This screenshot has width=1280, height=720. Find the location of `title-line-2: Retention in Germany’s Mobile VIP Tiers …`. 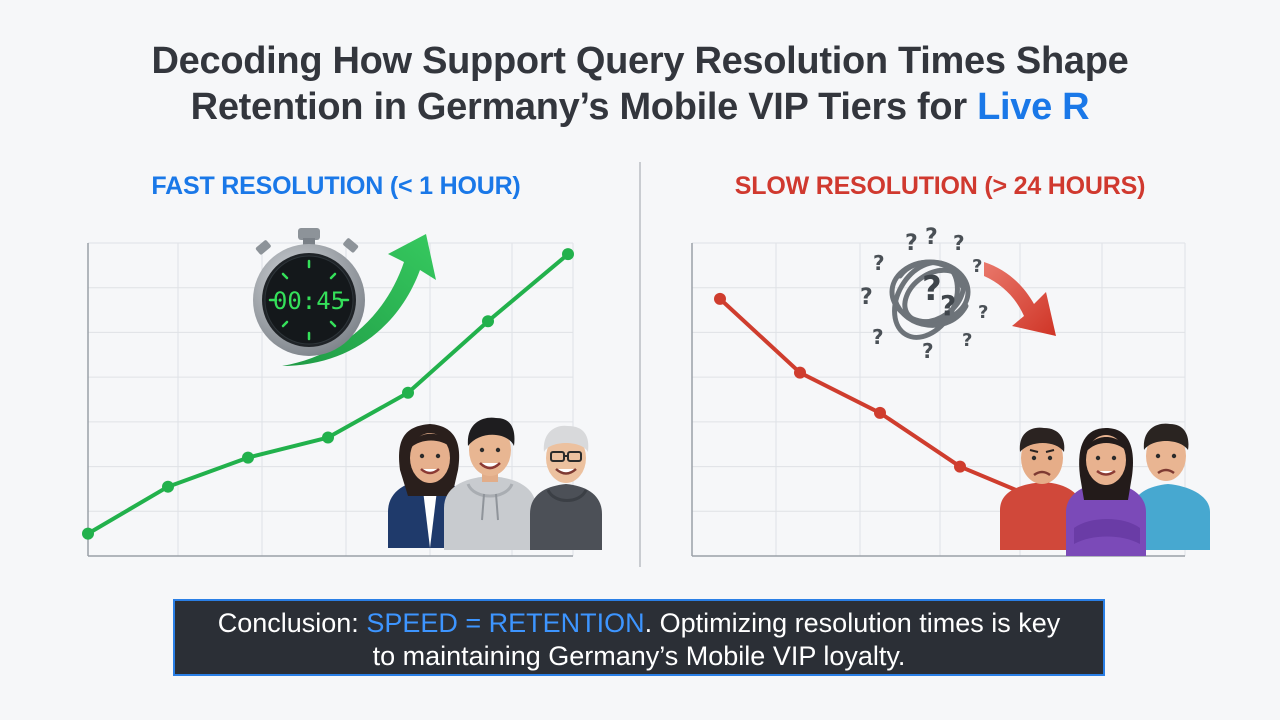

title-line-2: Retention in Germany’s Mobile VIP Tiers … is located at coordinates (640, 107).